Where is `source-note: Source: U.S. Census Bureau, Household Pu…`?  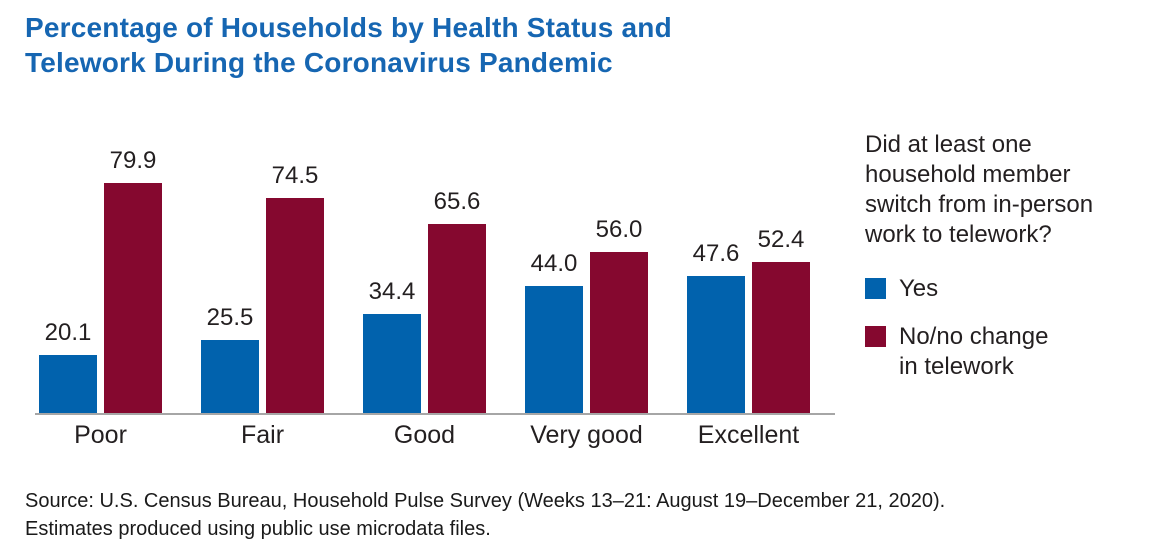
source-note: Source: U.S. Census Bureau, Household Pu… is located at coordinates (485, 515).